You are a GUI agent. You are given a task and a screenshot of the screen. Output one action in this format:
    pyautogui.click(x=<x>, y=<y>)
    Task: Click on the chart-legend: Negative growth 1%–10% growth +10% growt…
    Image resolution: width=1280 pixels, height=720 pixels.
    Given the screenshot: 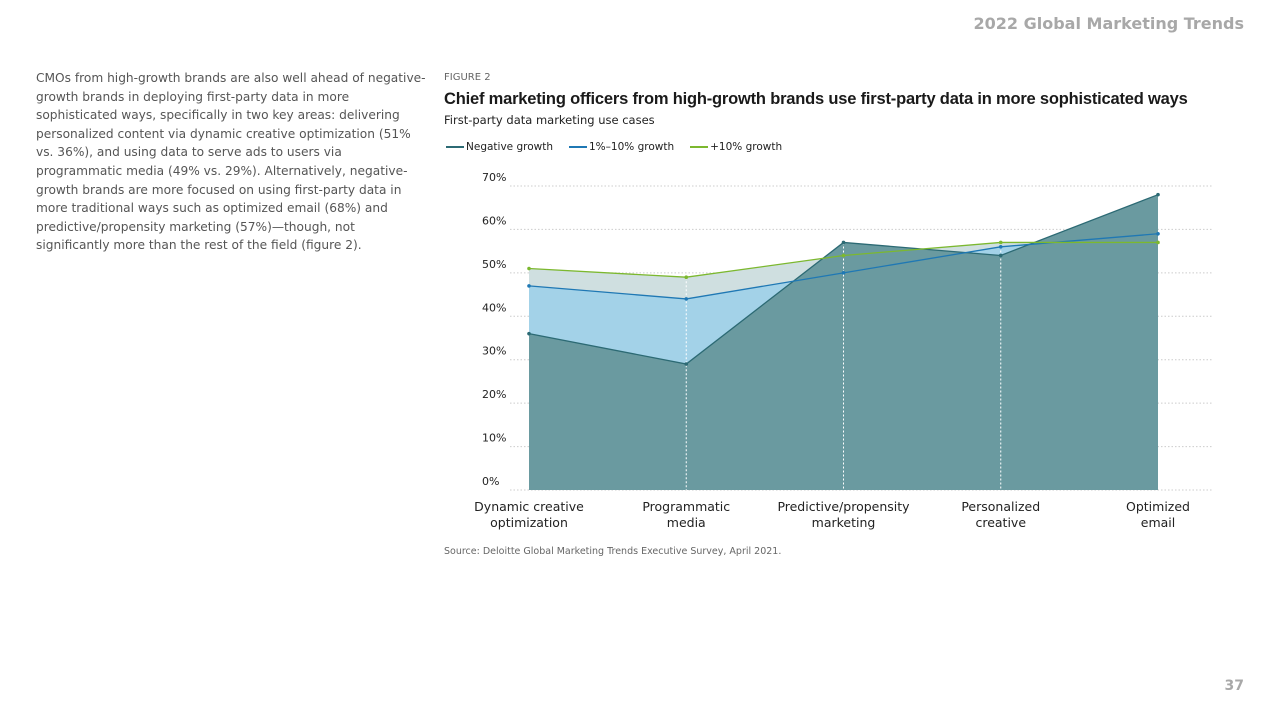 What is the action you would take?
    pyautogui.click(x=614, y=147)
    